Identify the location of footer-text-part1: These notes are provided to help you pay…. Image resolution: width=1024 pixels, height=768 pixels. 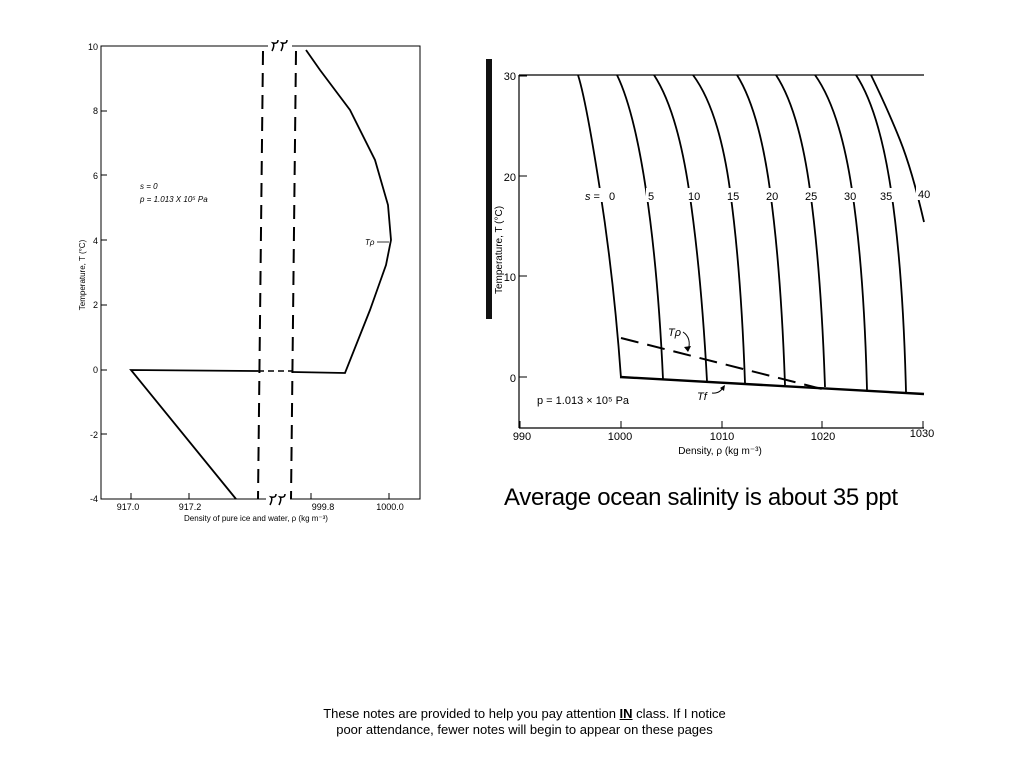
(471, 713).